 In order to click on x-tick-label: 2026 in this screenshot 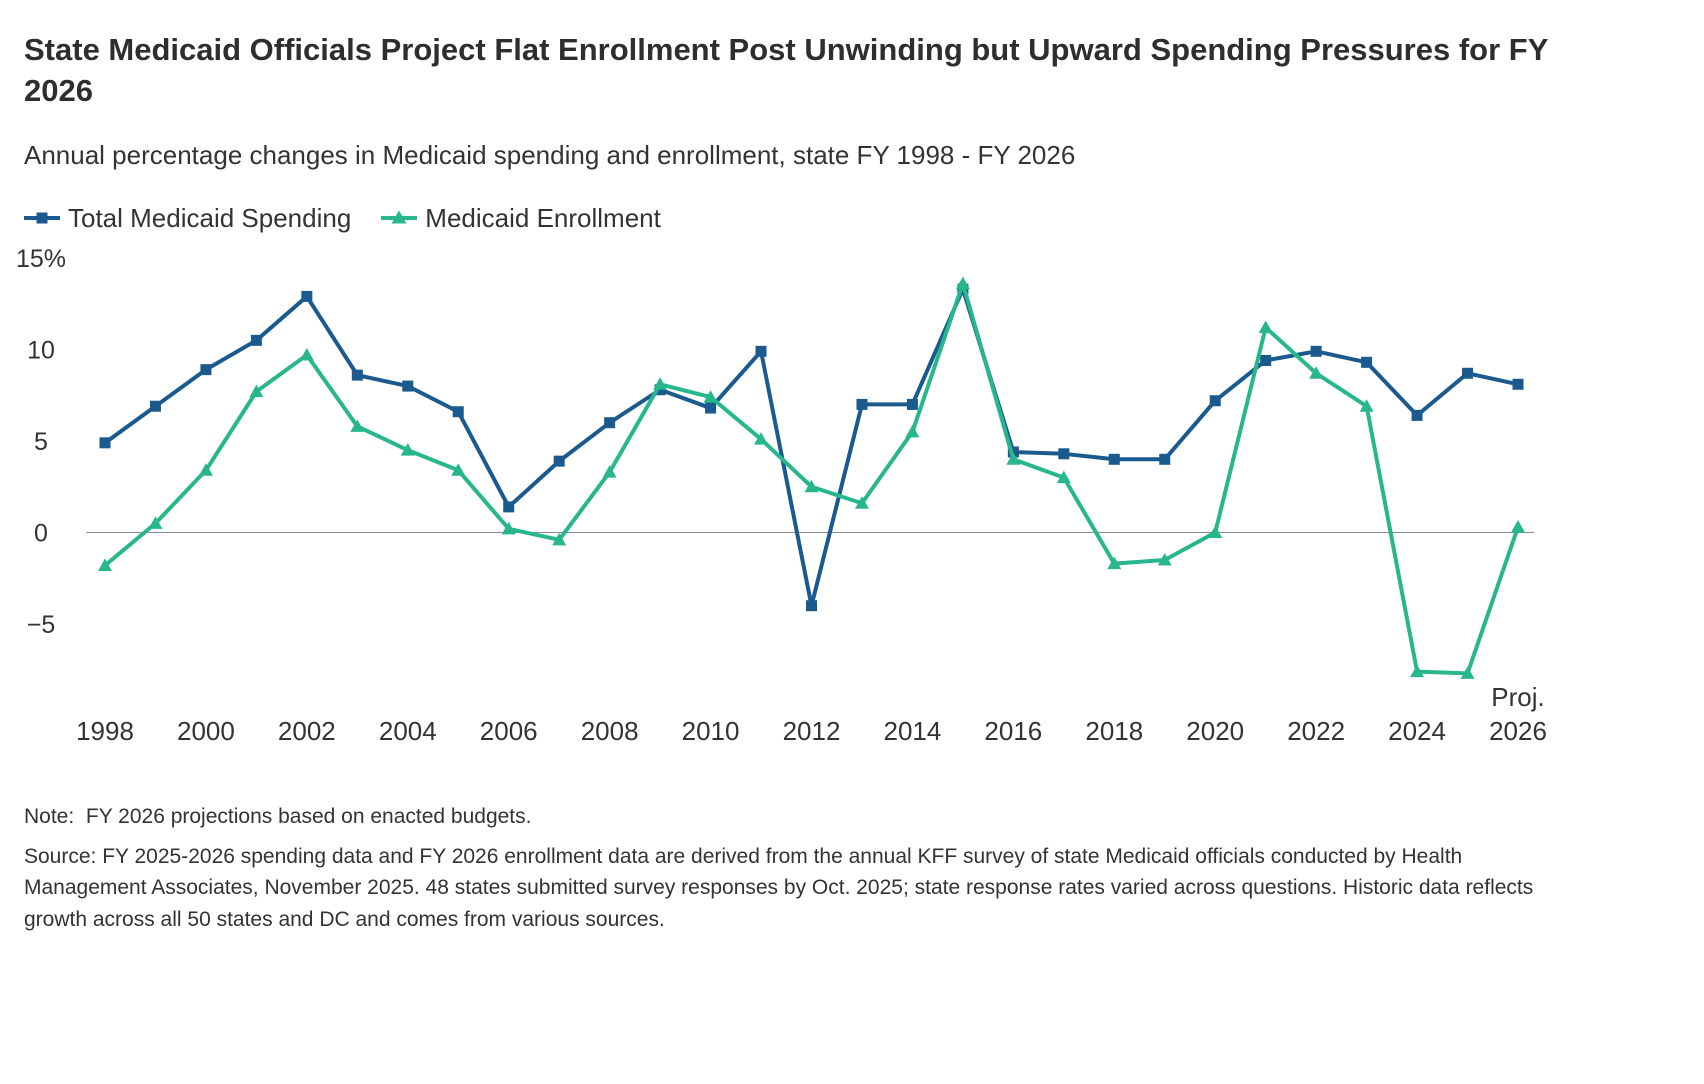, I will do `click(1518, 731)`.